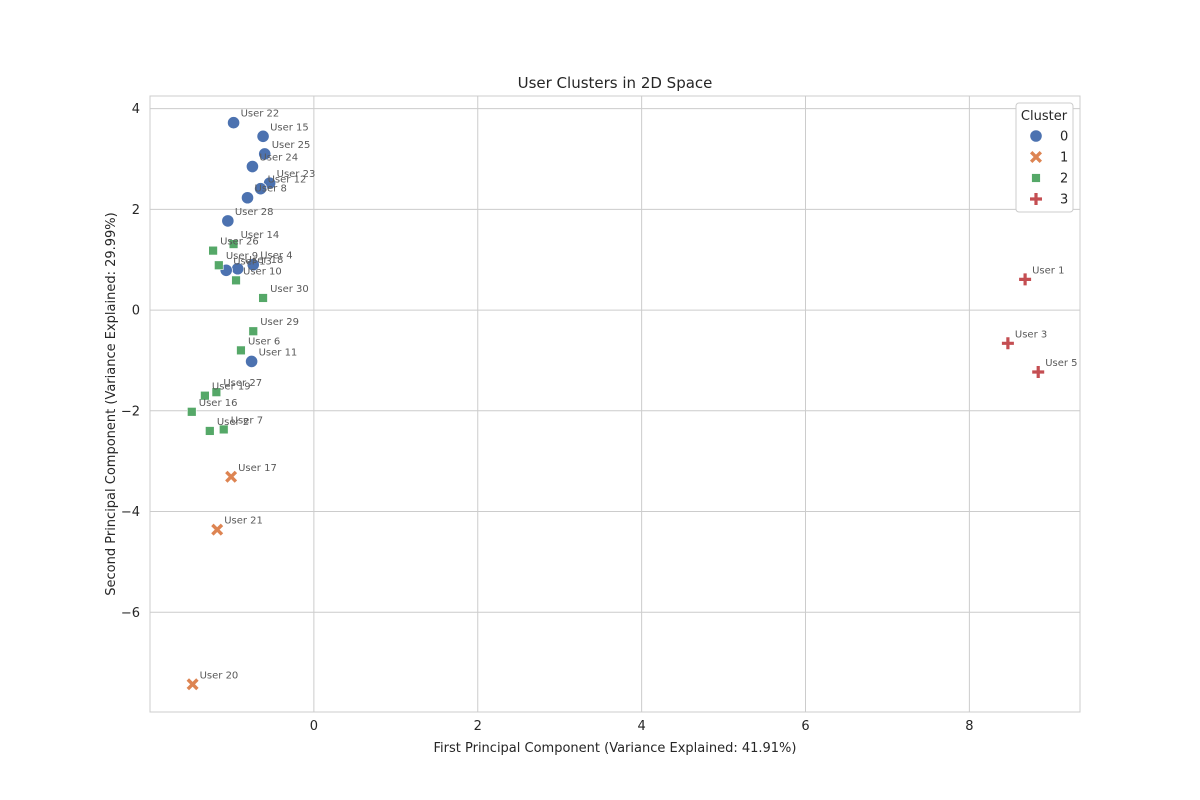 This screenshot has height=800, width=1200. Describe the element at coordinates (130, 411) in the screenshot. I see `y-tick-label: −2` at that location.